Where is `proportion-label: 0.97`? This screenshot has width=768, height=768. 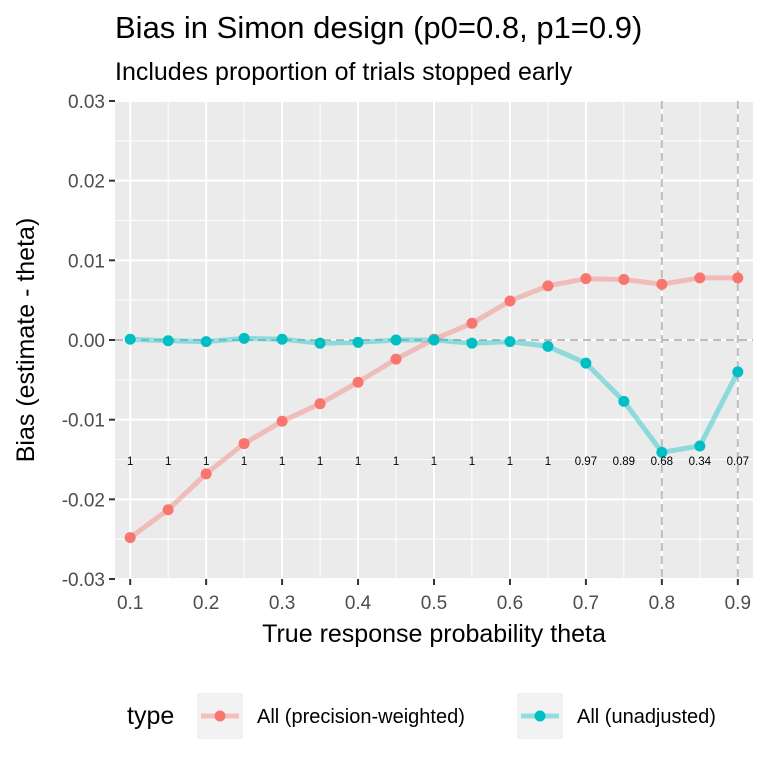
proportion-label: 0.97 is located at coordinates (586, 462).